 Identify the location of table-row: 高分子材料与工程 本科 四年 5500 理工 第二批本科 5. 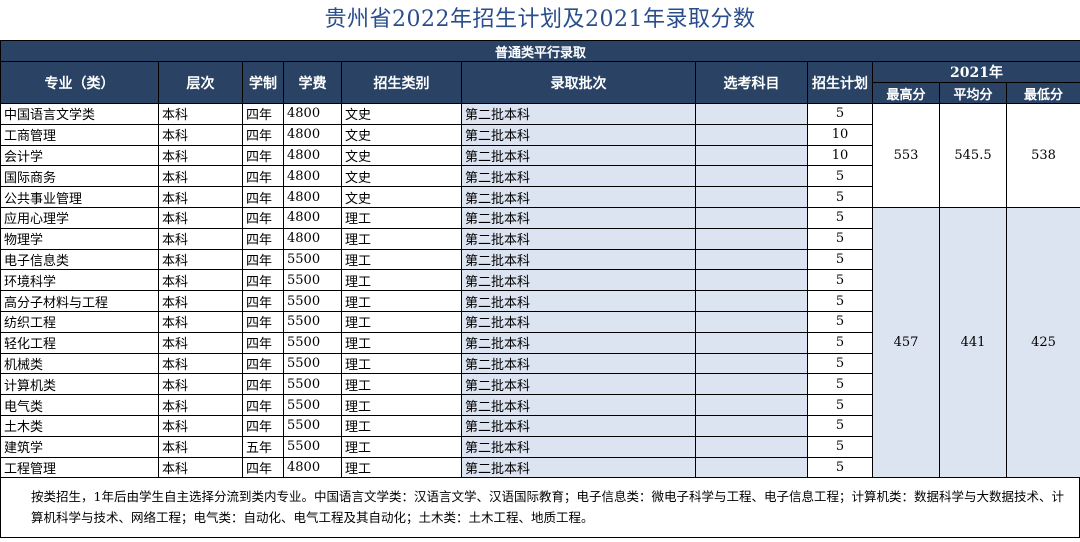
(540, 301).